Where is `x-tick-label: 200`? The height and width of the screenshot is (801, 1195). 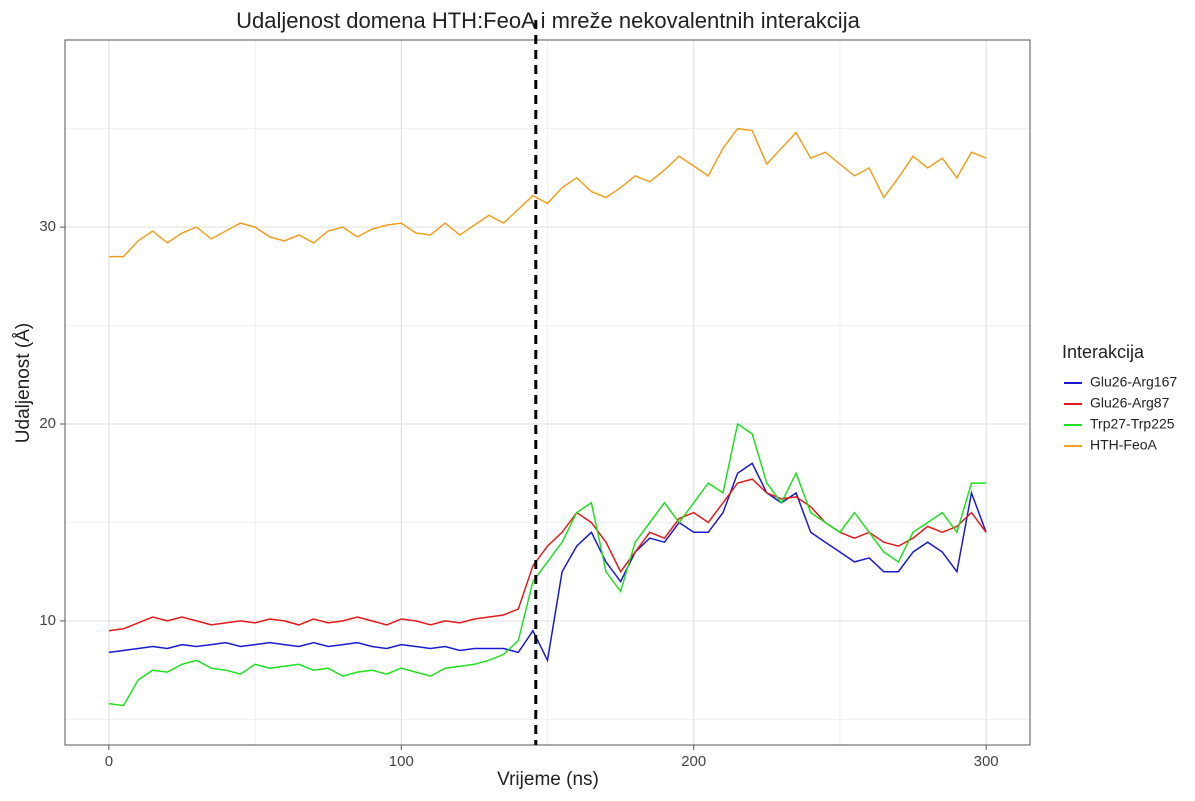
x-tick-label: 200 is located at coordinates (693, 761).